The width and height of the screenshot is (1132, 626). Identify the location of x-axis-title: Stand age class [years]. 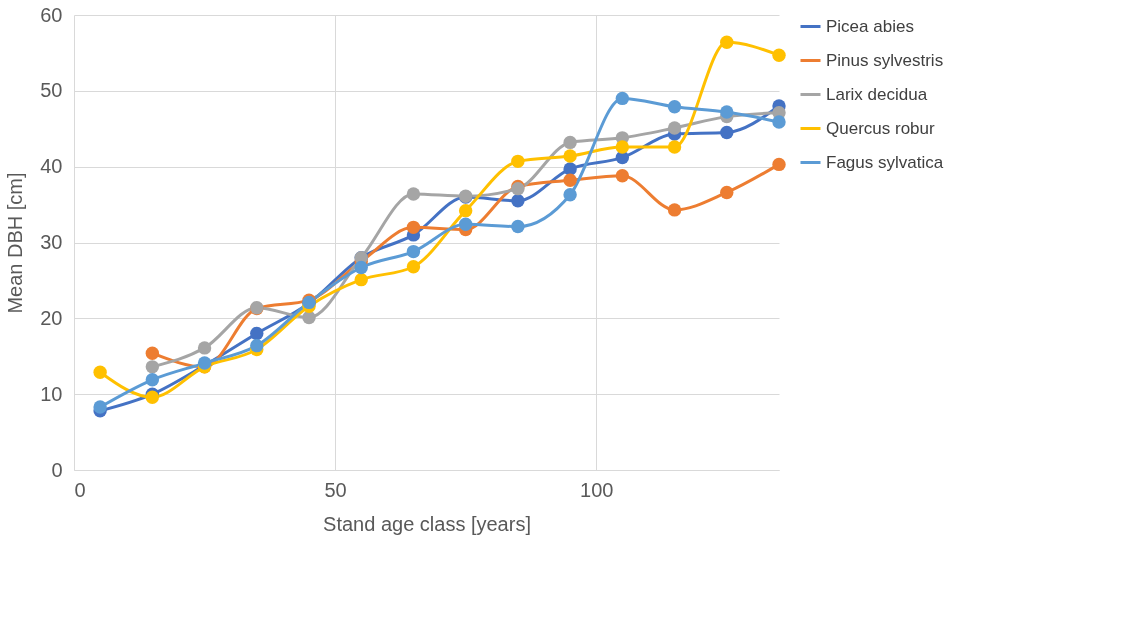
(427, 523).